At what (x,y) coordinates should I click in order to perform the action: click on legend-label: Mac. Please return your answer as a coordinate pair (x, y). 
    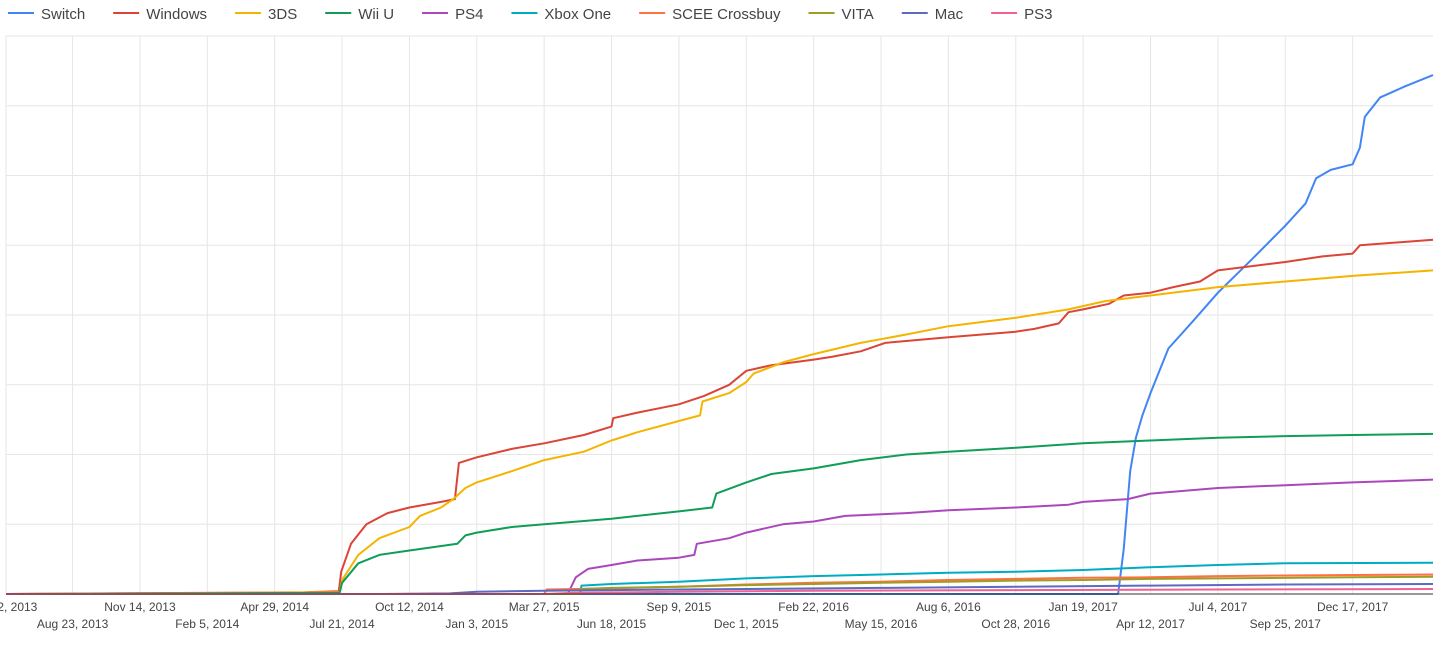
    Looking at the image, I should click on (949, 14).